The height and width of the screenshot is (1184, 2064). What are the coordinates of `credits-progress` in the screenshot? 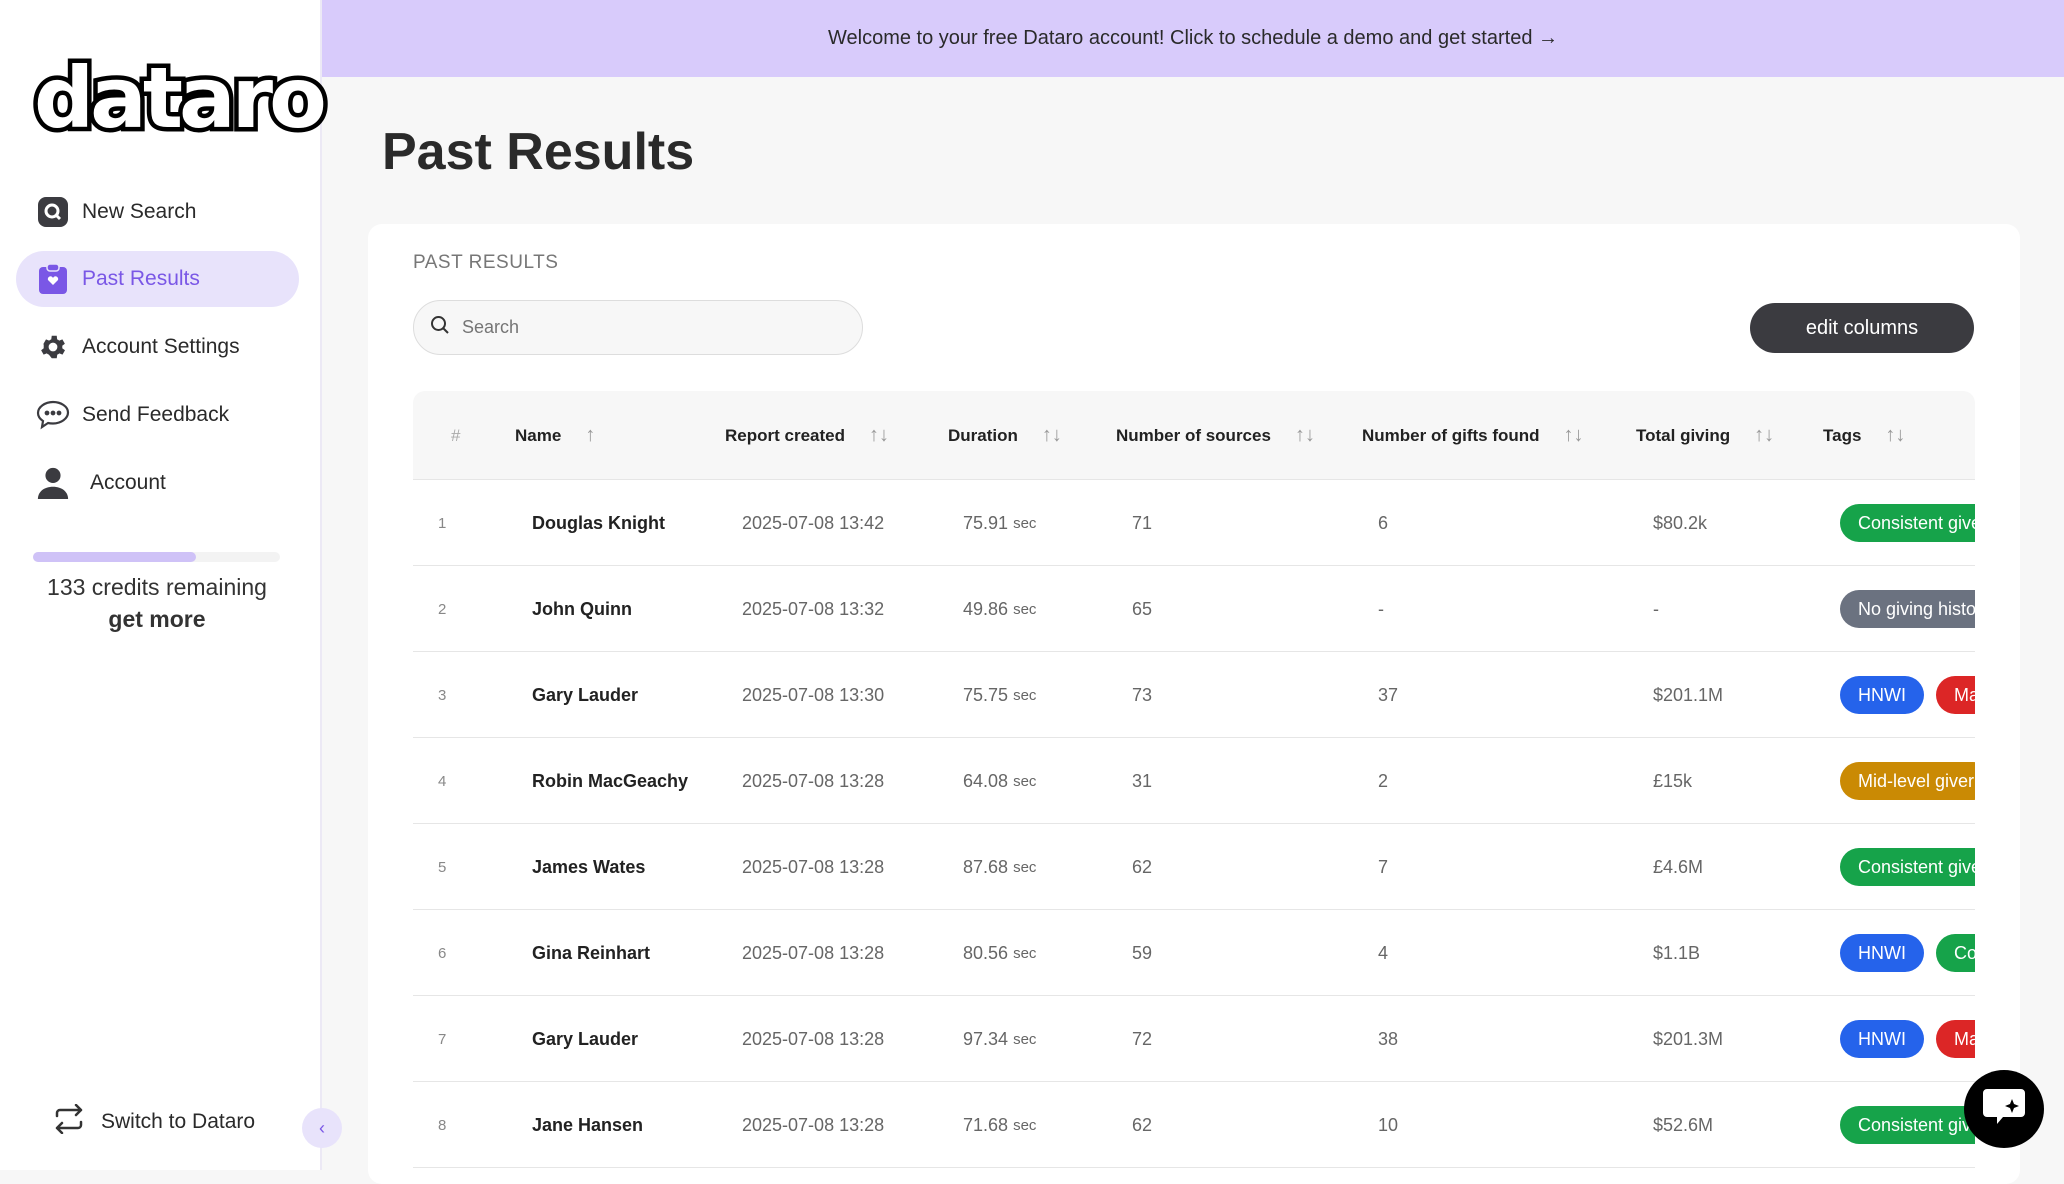 It's located at (156, 557).